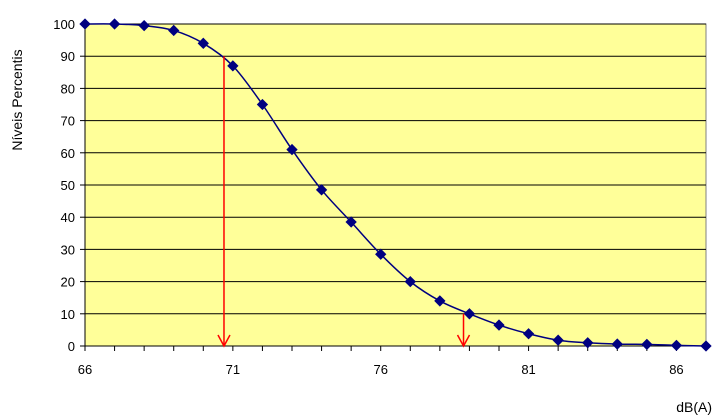 This screenshot has width=715, height=419. Describe the element at coordinates (676, 369) in the screenshot. I see `x-tick-label: 86` at that location.